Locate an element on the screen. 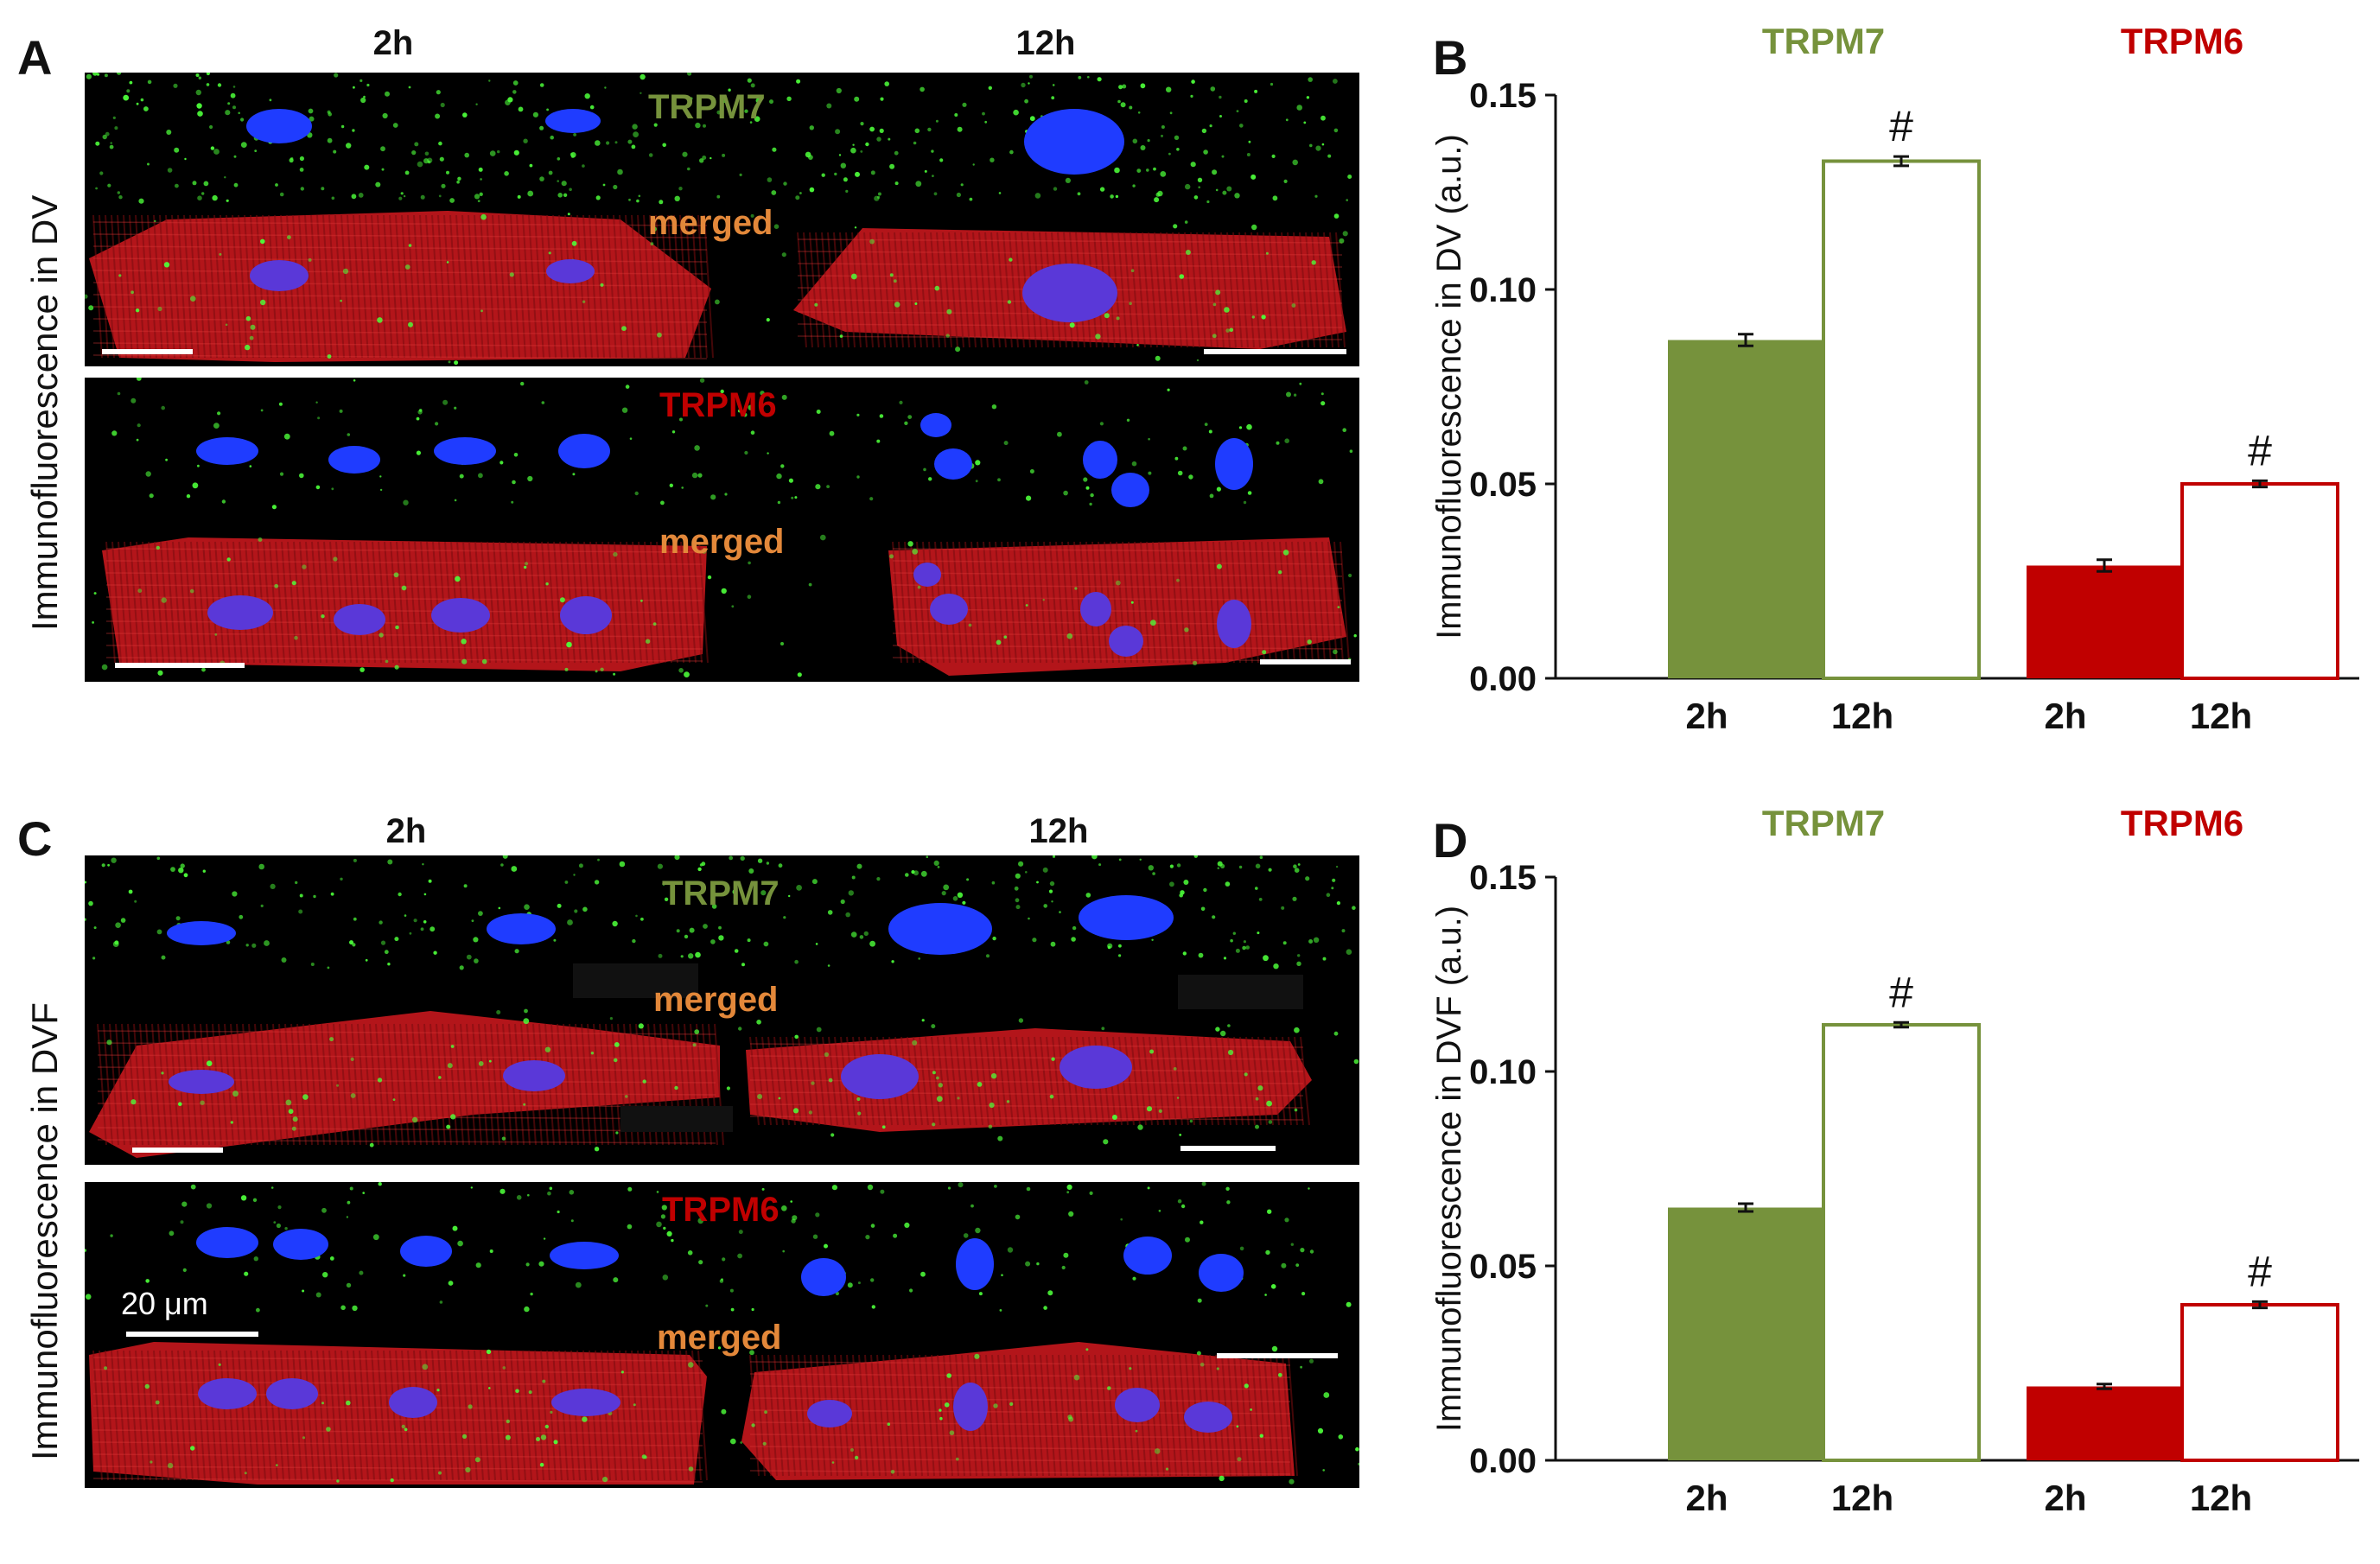 This screenshot has width=2380, height=1564. panel-letter-d: D is located at coordinates (1451, 841).